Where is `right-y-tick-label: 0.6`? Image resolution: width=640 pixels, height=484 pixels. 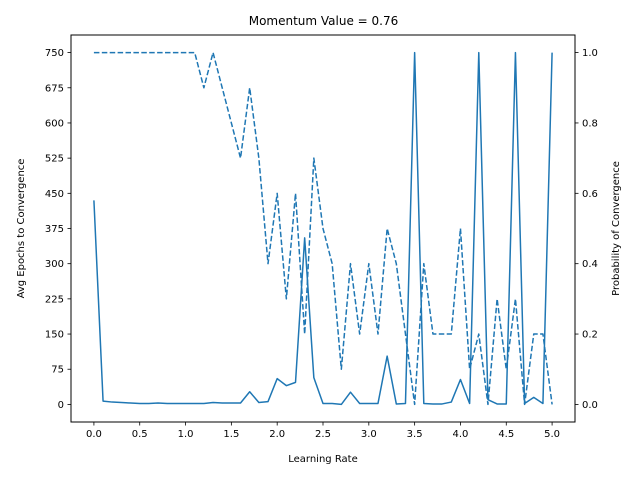 right-y-tick-label: 0.6 is located at coordinates (590, 194).